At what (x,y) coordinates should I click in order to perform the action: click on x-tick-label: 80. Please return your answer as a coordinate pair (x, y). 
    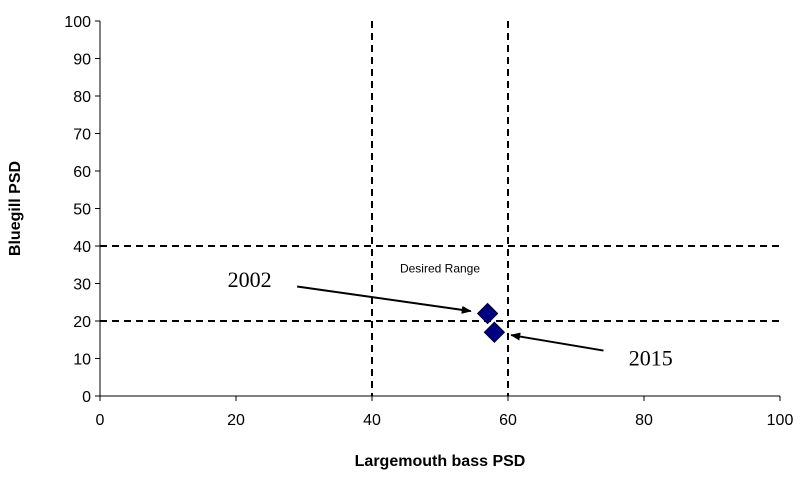
    Looking at the image, I should click on (644, 420).